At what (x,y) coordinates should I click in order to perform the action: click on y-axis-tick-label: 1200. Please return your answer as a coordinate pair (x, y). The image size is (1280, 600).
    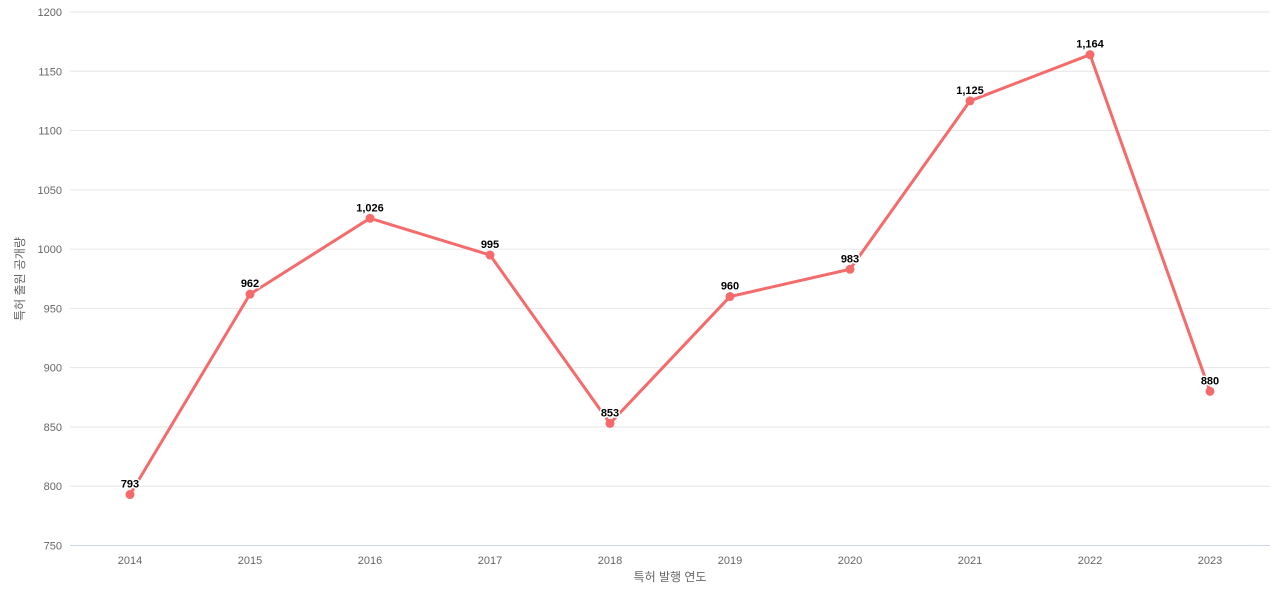
    Looking at the image, I should click on (50, 13).